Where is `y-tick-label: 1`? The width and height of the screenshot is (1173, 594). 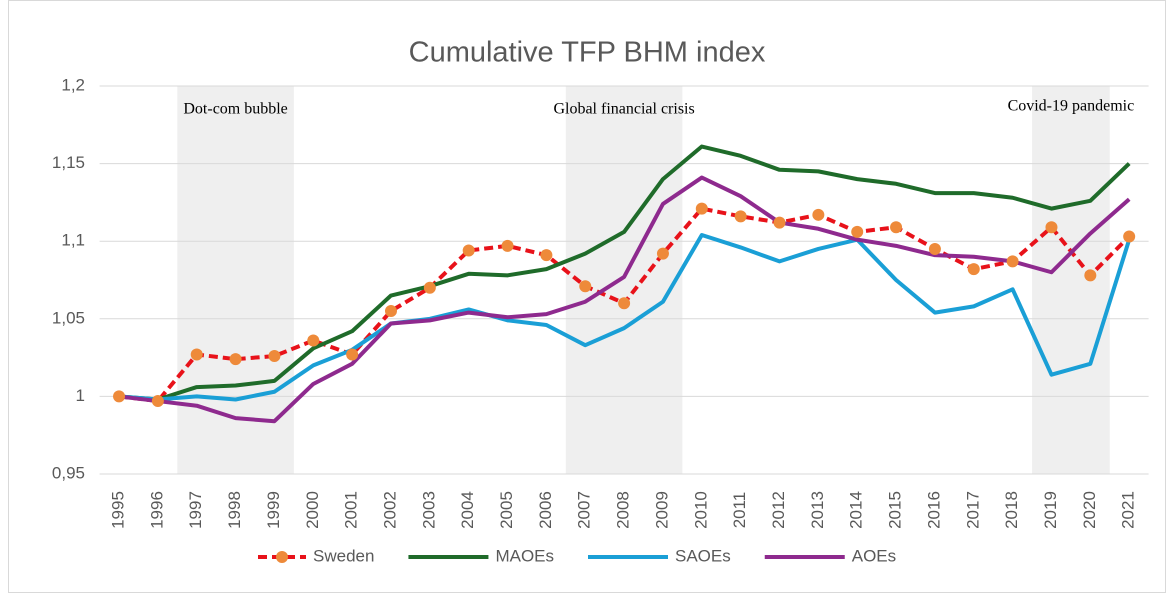 y-tick-label: 1 is located at coordinates (80, 395).